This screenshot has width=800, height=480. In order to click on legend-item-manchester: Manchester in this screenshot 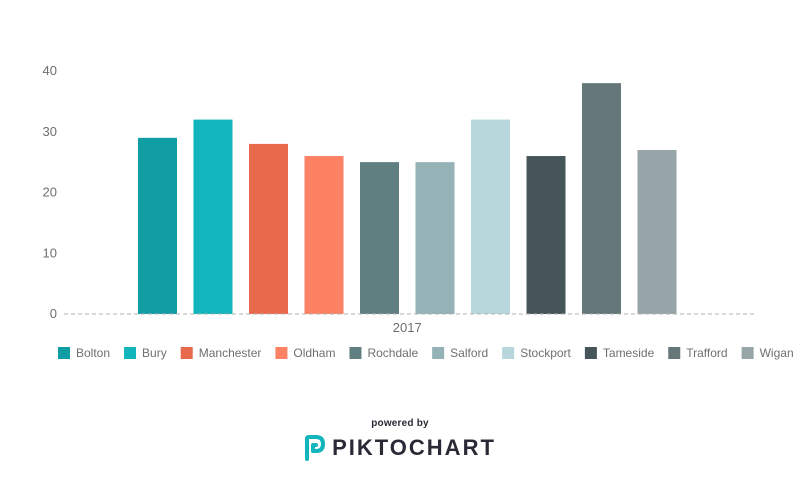, I will do `click(221, 353)`.